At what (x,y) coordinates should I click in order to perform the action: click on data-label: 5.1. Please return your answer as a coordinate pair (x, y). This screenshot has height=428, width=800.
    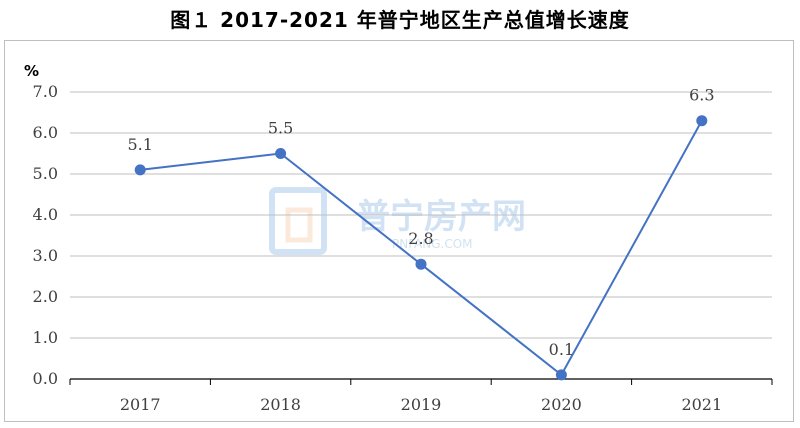
    Looking at the image, I should click on (139, 144).